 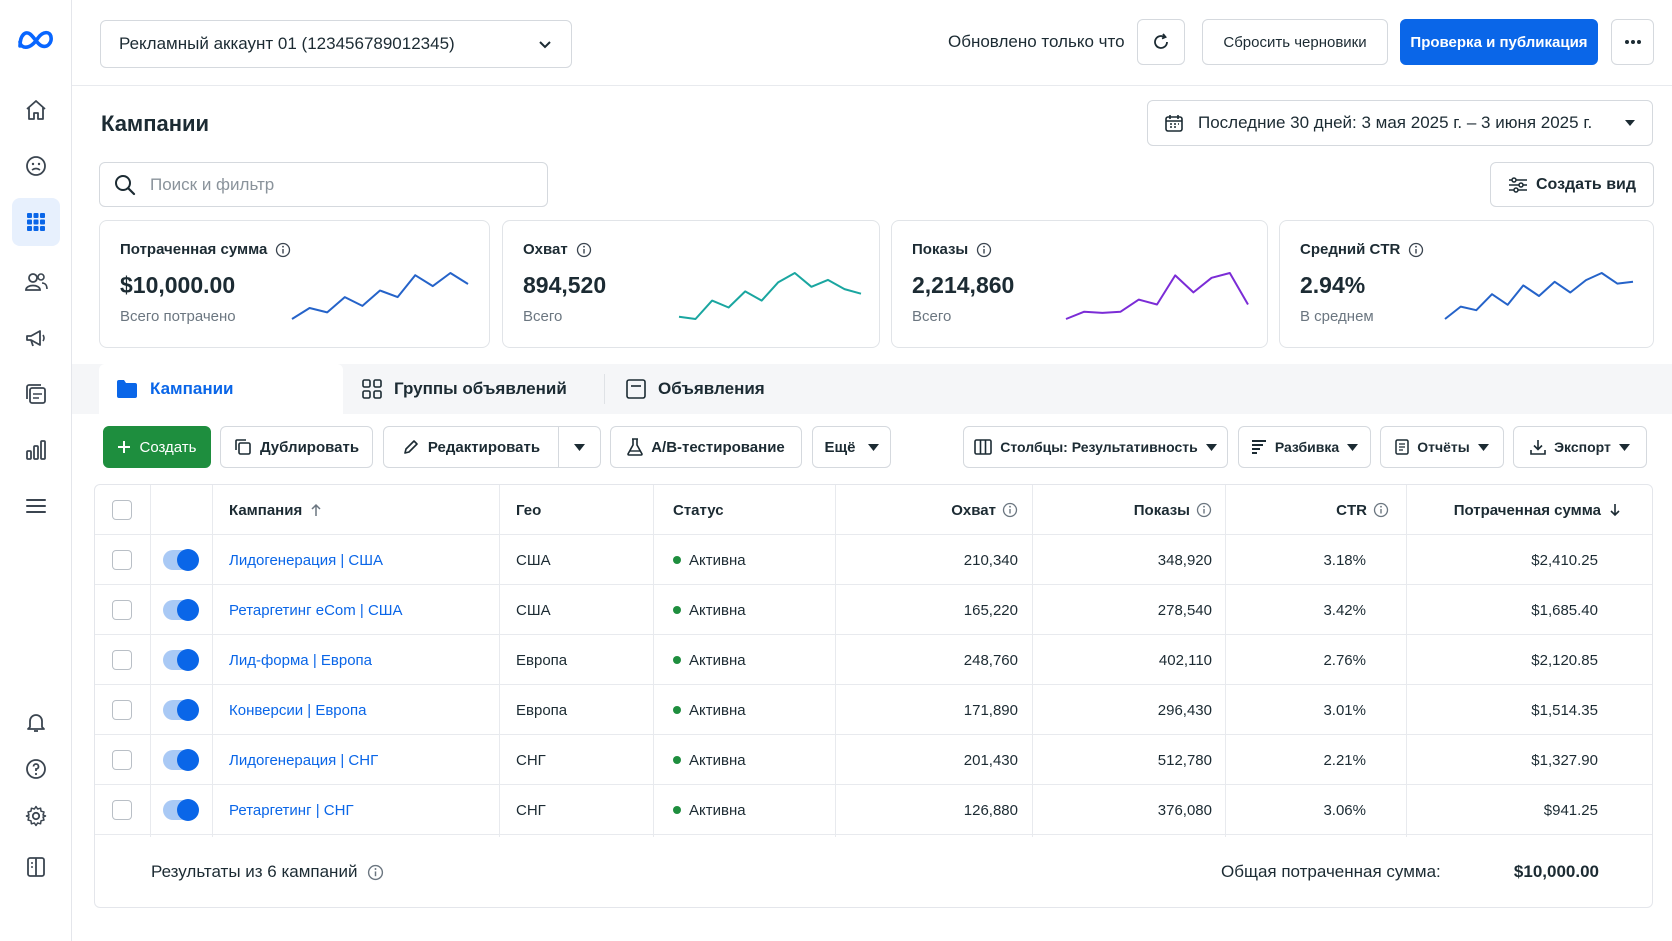 I want to click on metric-subtext: В среднем, so click(x=1337, y=316).